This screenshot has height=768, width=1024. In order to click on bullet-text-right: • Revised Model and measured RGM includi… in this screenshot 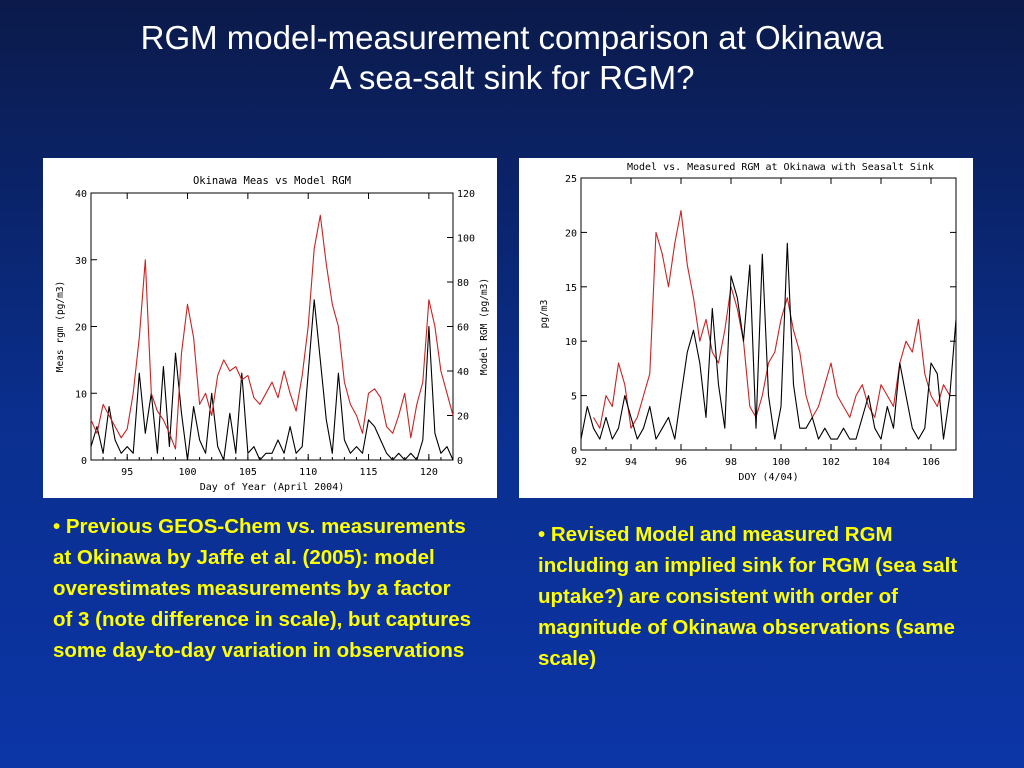, I will do `click(748, 596)`.